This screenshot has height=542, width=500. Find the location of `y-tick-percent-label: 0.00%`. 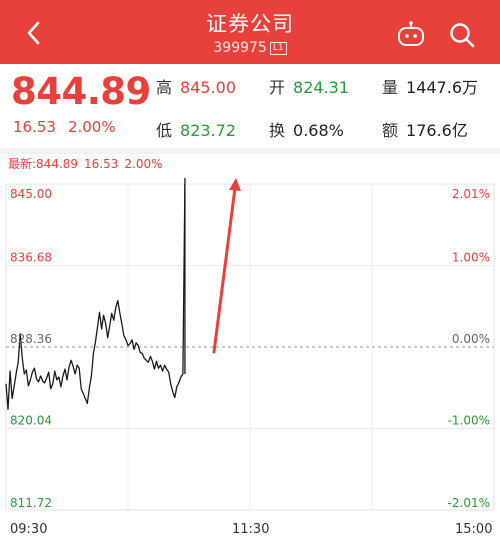

y-tick-percent-label: 0.00% is located at coordinates (471, 339).